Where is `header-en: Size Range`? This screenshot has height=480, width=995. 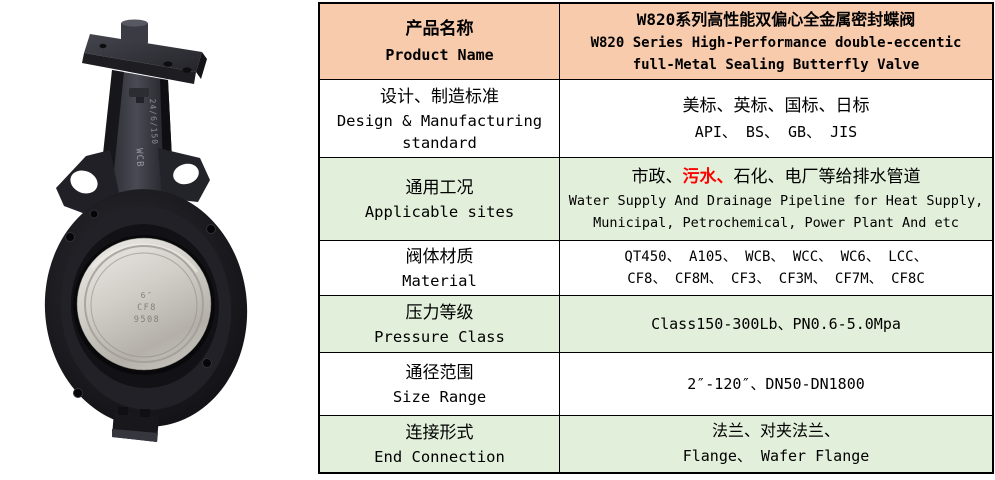 header-en: Size Range is located at coordinates (439, 397).